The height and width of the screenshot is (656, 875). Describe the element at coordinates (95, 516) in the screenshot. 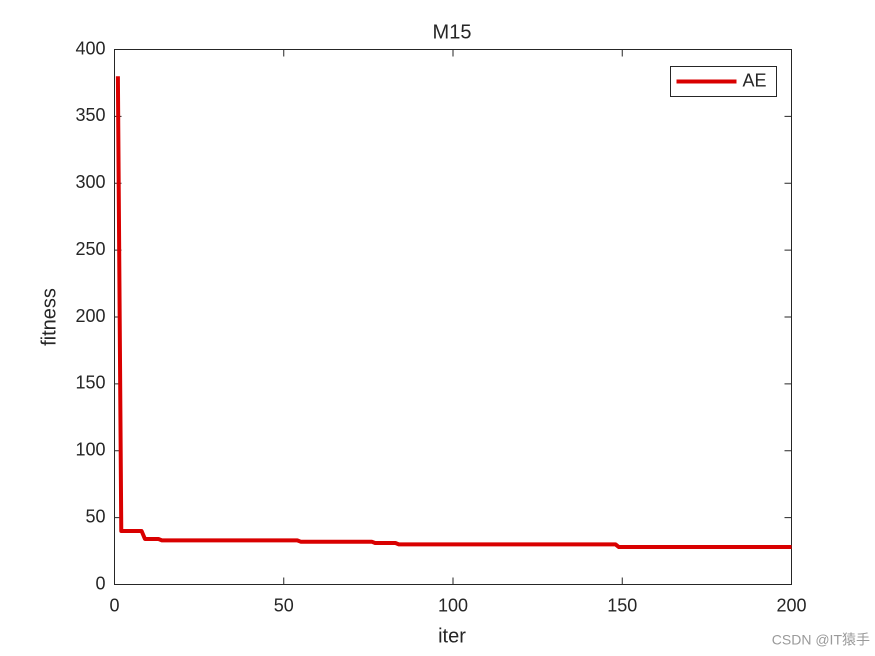

I see `y-tick-label: 50` at that location.